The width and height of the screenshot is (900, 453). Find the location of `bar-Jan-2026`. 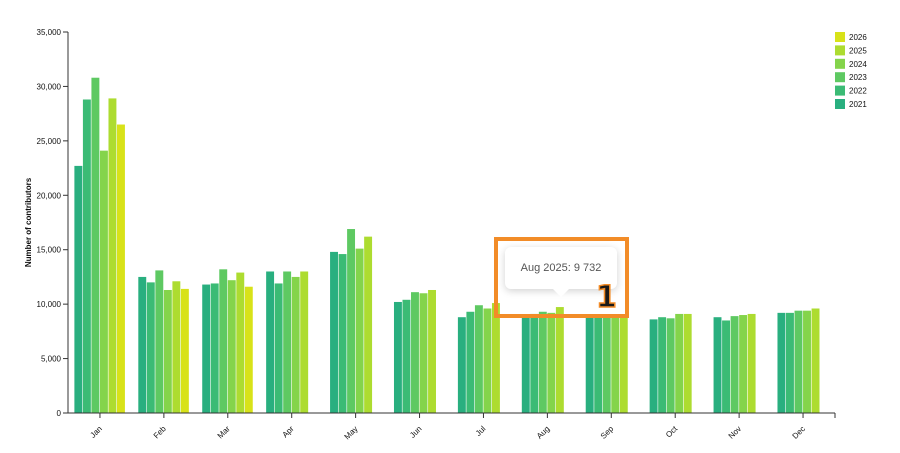

bar-Jan-2026 is located at coordinates (121, 269).